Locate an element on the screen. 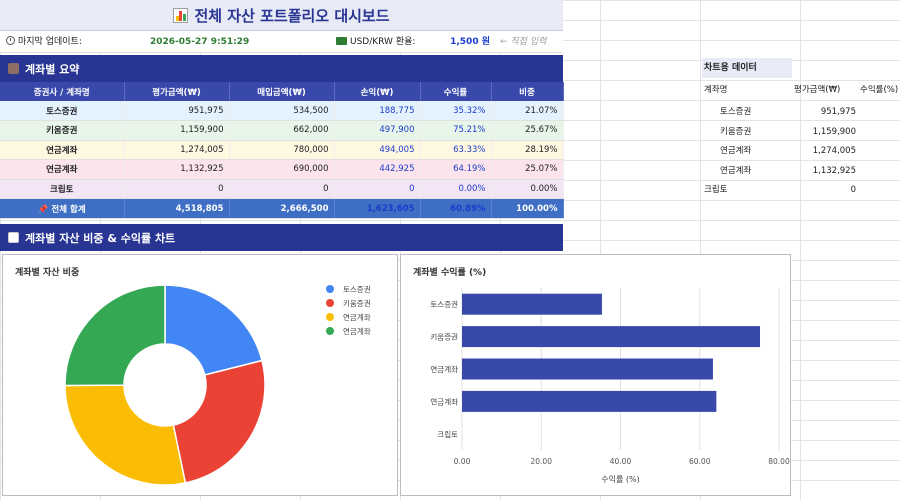 This screenshot has width=900, height=500. pnl-cell: 442,925 is located at coordinates (377, 169).